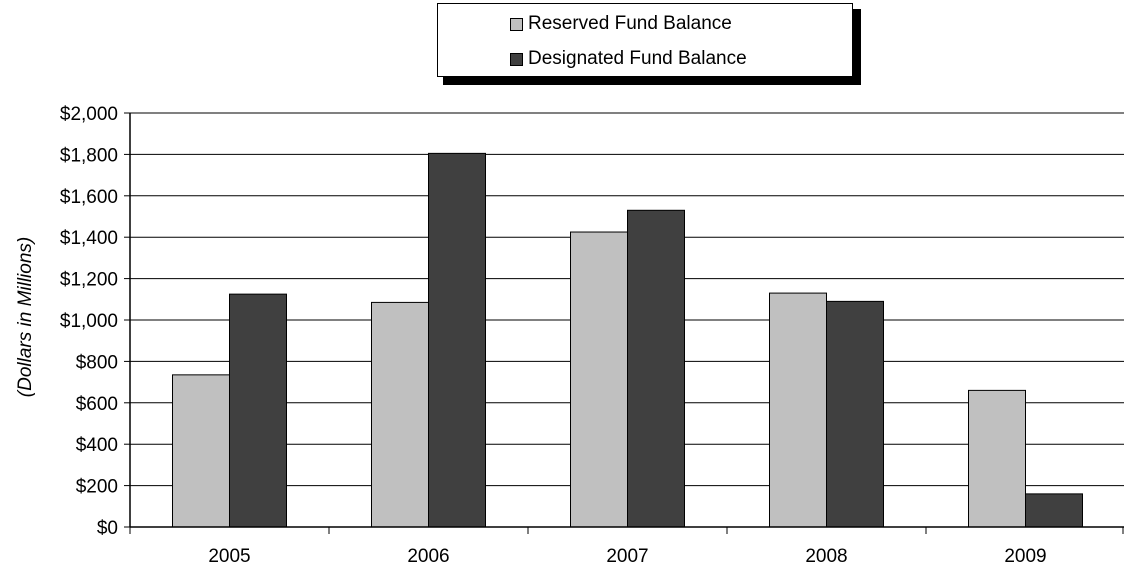 The width and height of the screenshot is (1124, 573). Describe the element at coordinates (89, 197) in the screenshot. I see `y-tick-label: $1,600` at that location.